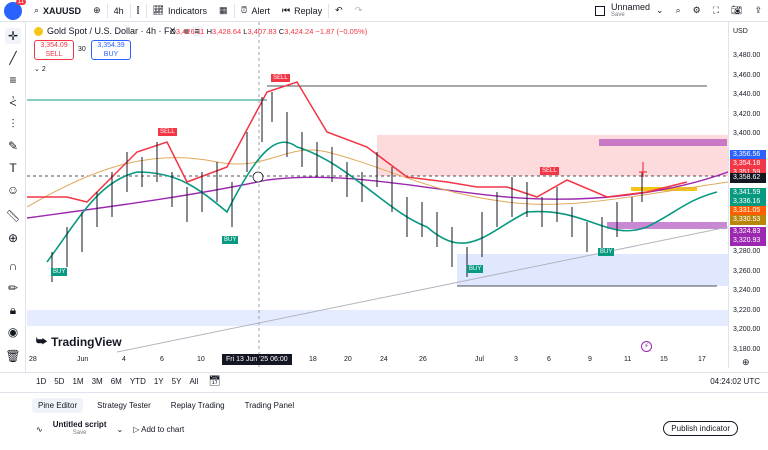 The height and width of the screenshot is (450, 768). Describe the element at coordinates (377, 178) in the screenshot. I see `ma-orange` at that location.